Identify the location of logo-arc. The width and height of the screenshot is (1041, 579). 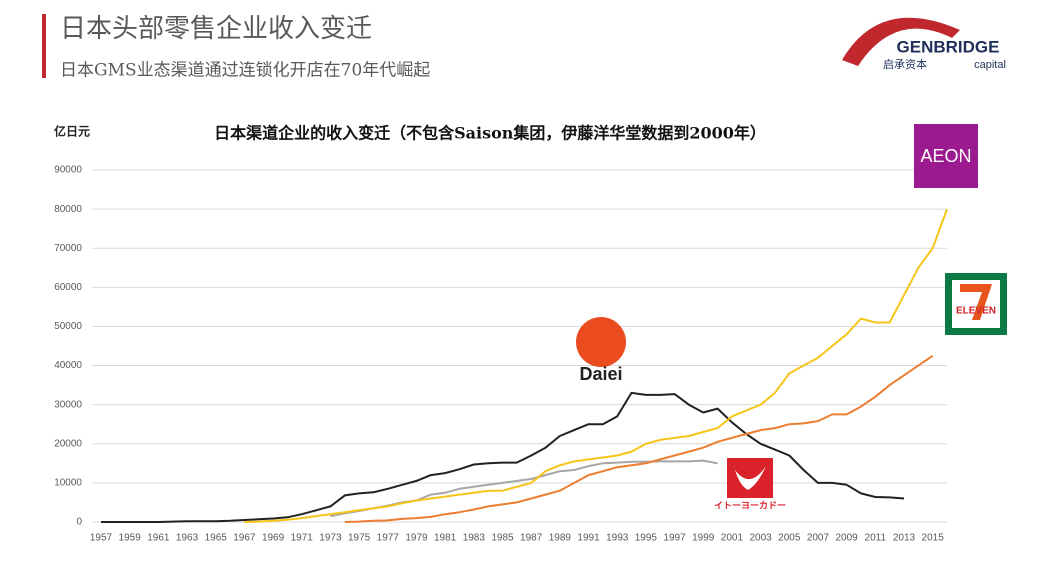
(901, 41).